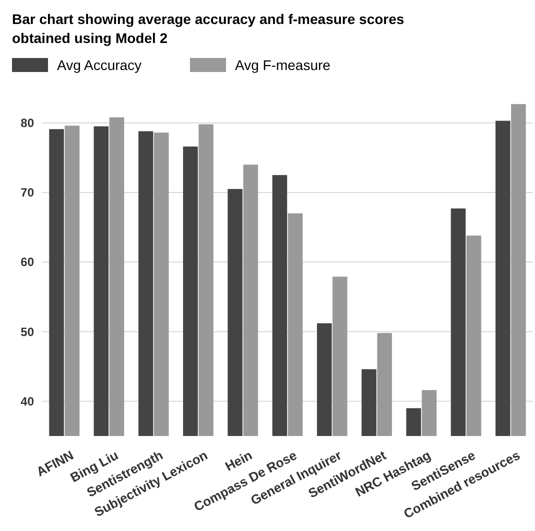 The image size is (535, 531). I want to click on y-tick-label: 60, so click(27, 262).